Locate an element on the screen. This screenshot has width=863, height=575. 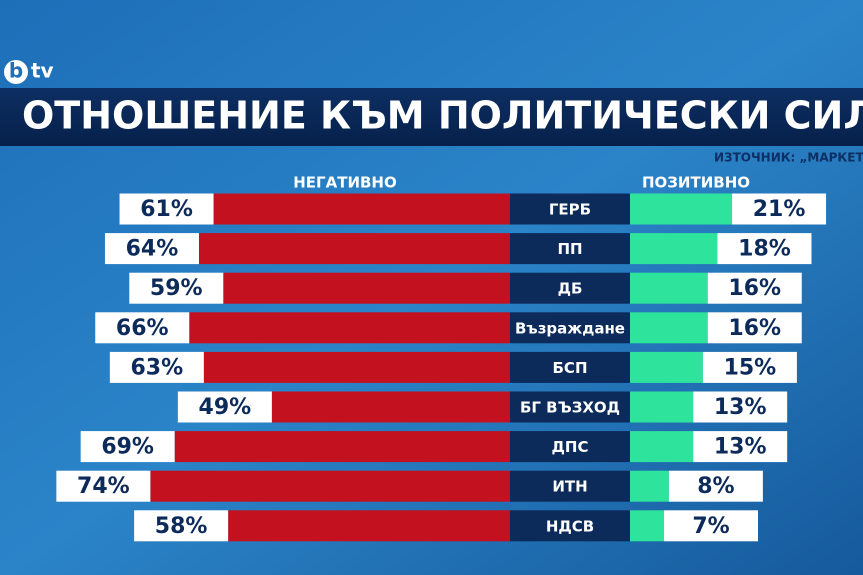
category-label: ИТН is located at coordinates (569, 487).